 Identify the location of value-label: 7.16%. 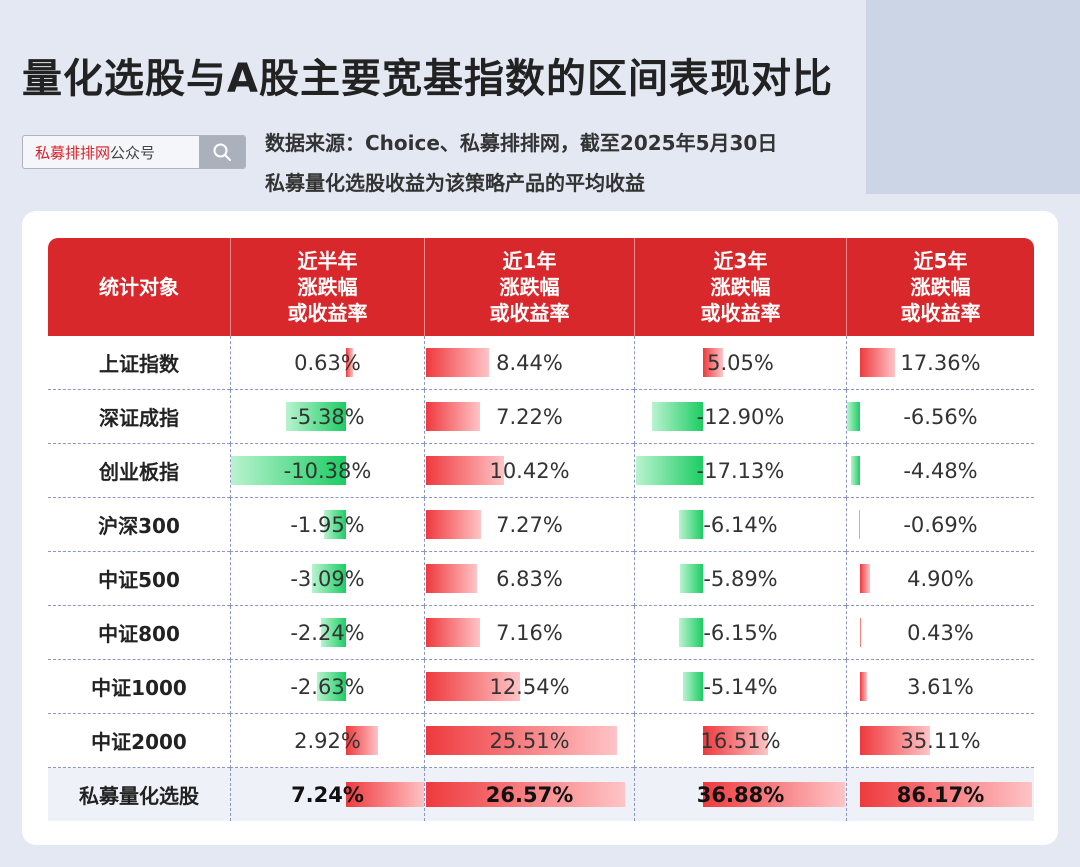
(529, 632).